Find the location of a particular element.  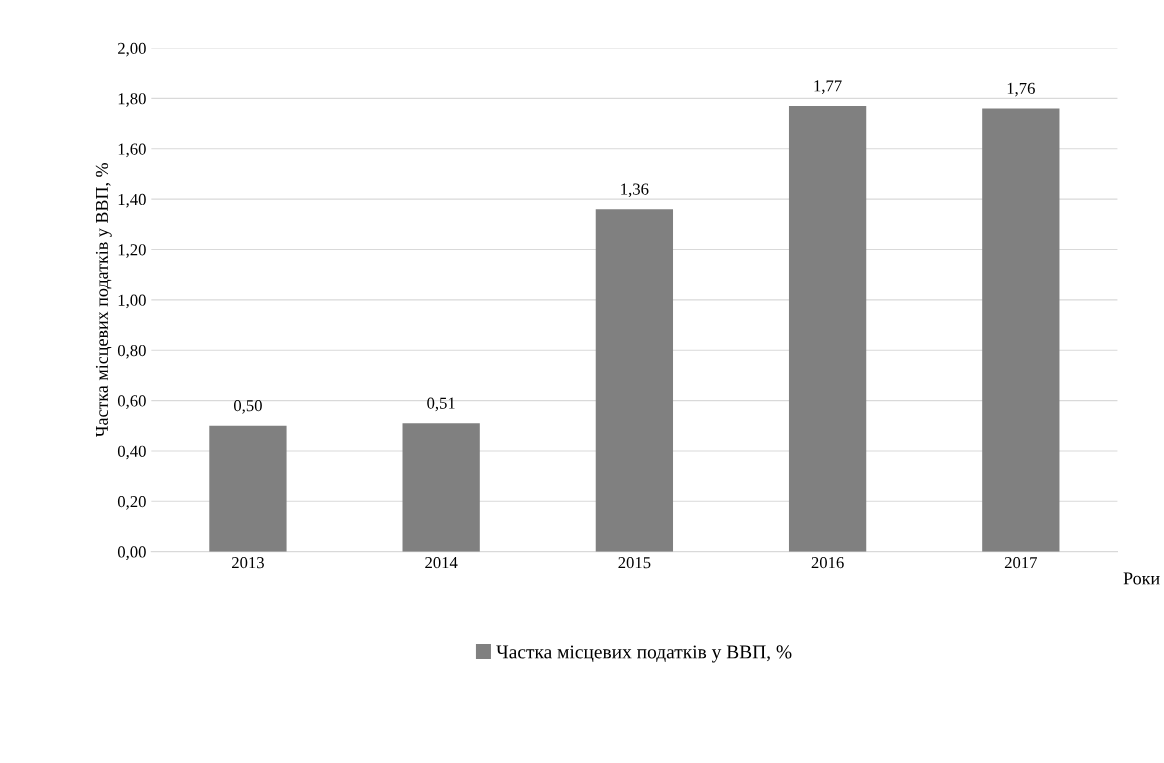

y-tick-label: 1,40 is located at coordinates (132, 200).